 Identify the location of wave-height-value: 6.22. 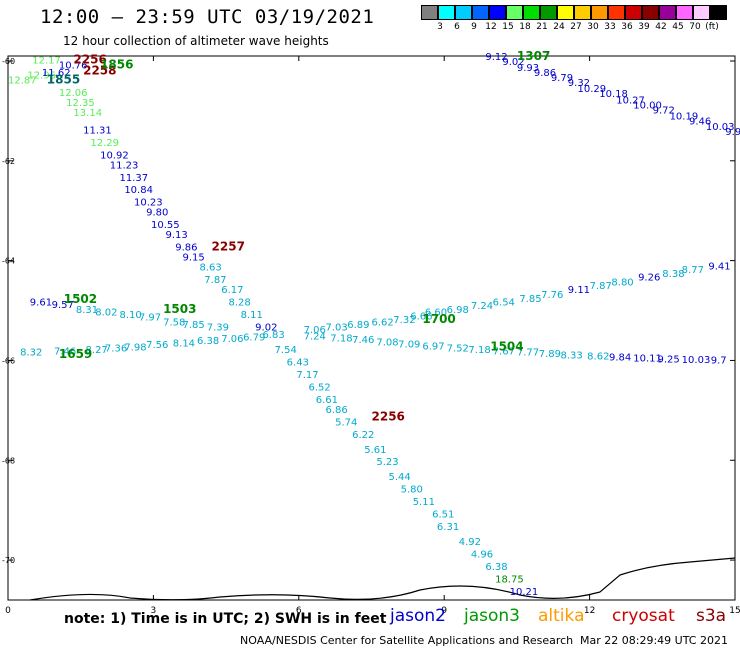
(363, 435).